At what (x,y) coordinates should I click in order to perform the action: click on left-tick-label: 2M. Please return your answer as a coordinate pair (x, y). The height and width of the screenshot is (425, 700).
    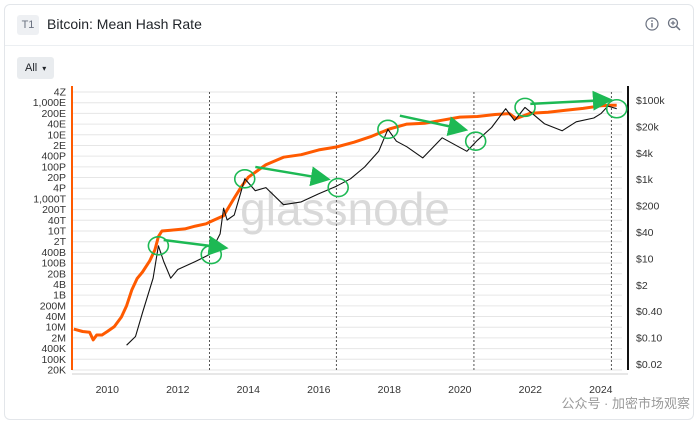
    Looking at the image, I should click on (58, 338).